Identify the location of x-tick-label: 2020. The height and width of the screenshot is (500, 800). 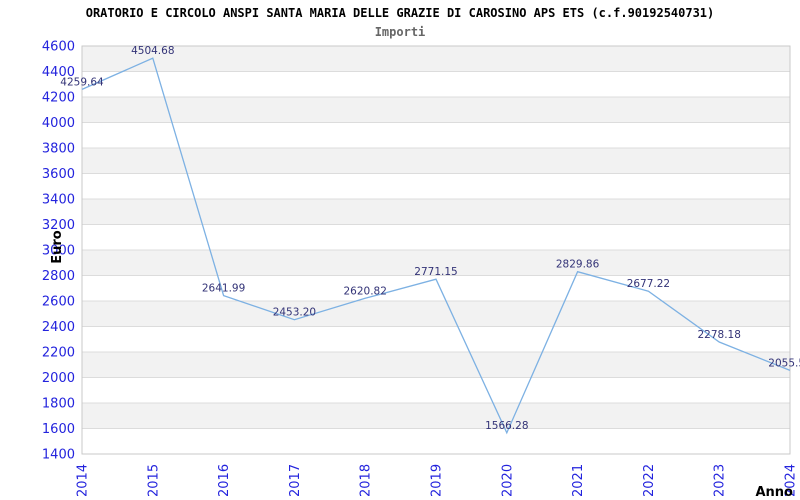
(507, 480).